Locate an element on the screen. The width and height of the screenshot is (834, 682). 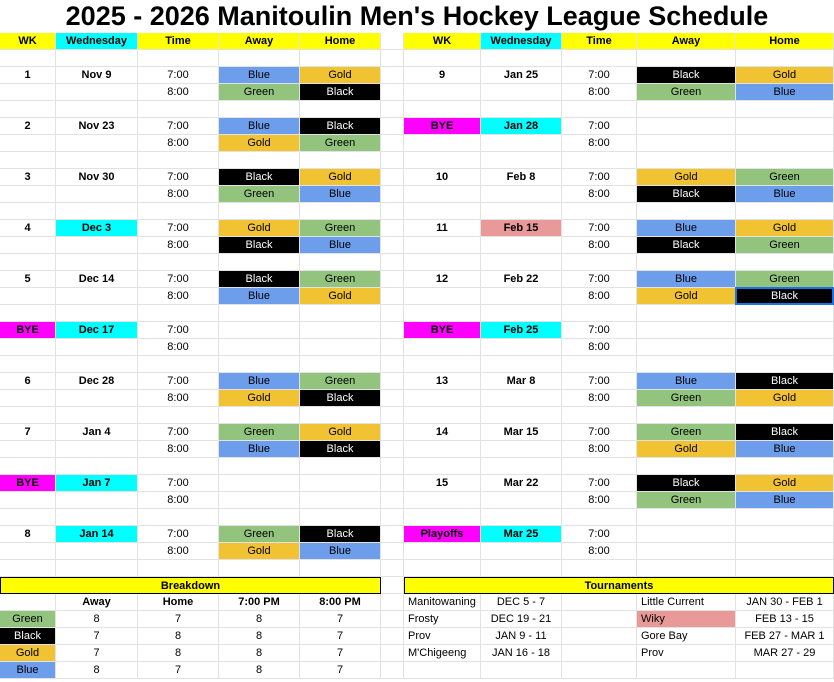
breakdown-header: 7:00 PM is located at coordinates (259, 602).